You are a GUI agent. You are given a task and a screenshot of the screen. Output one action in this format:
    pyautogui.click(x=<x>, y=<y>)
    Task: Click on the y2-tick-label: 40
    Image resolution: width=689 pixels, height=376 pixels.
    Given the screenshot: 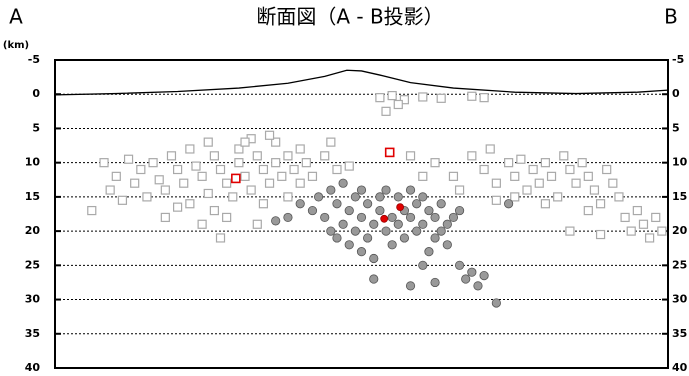 What is the action you would take?
    pyautogui.click(x=680, y=367)
    